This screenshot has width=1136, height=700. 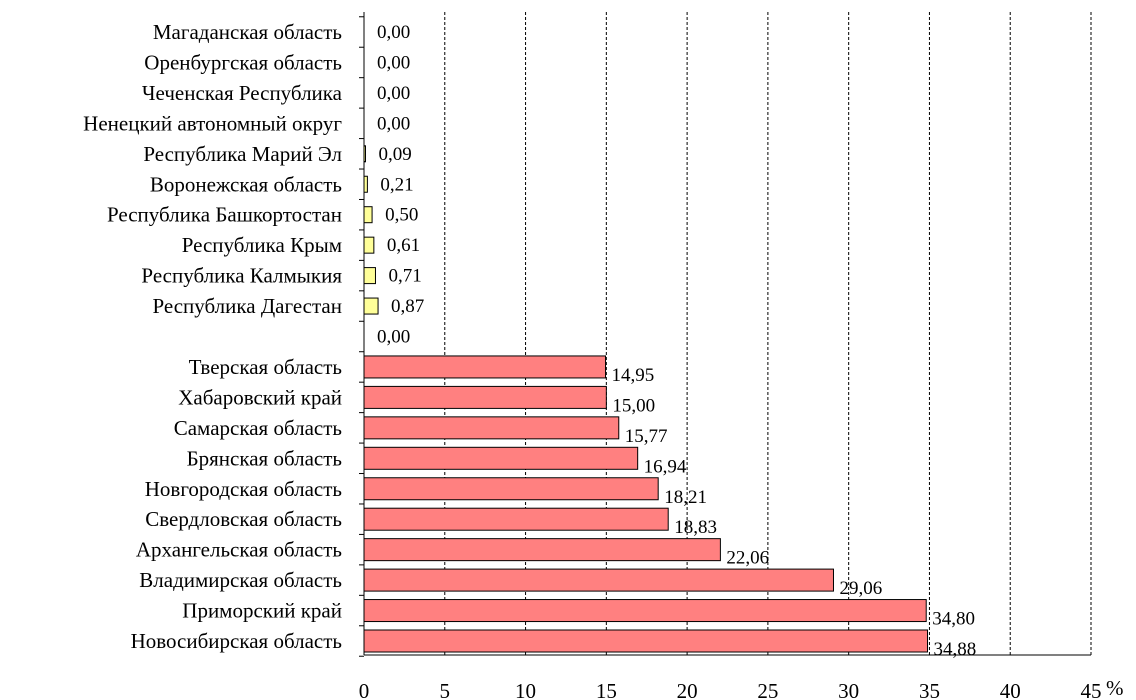 I want to click on category-label: Республика Калмыкия, so click(x=241, y=276).